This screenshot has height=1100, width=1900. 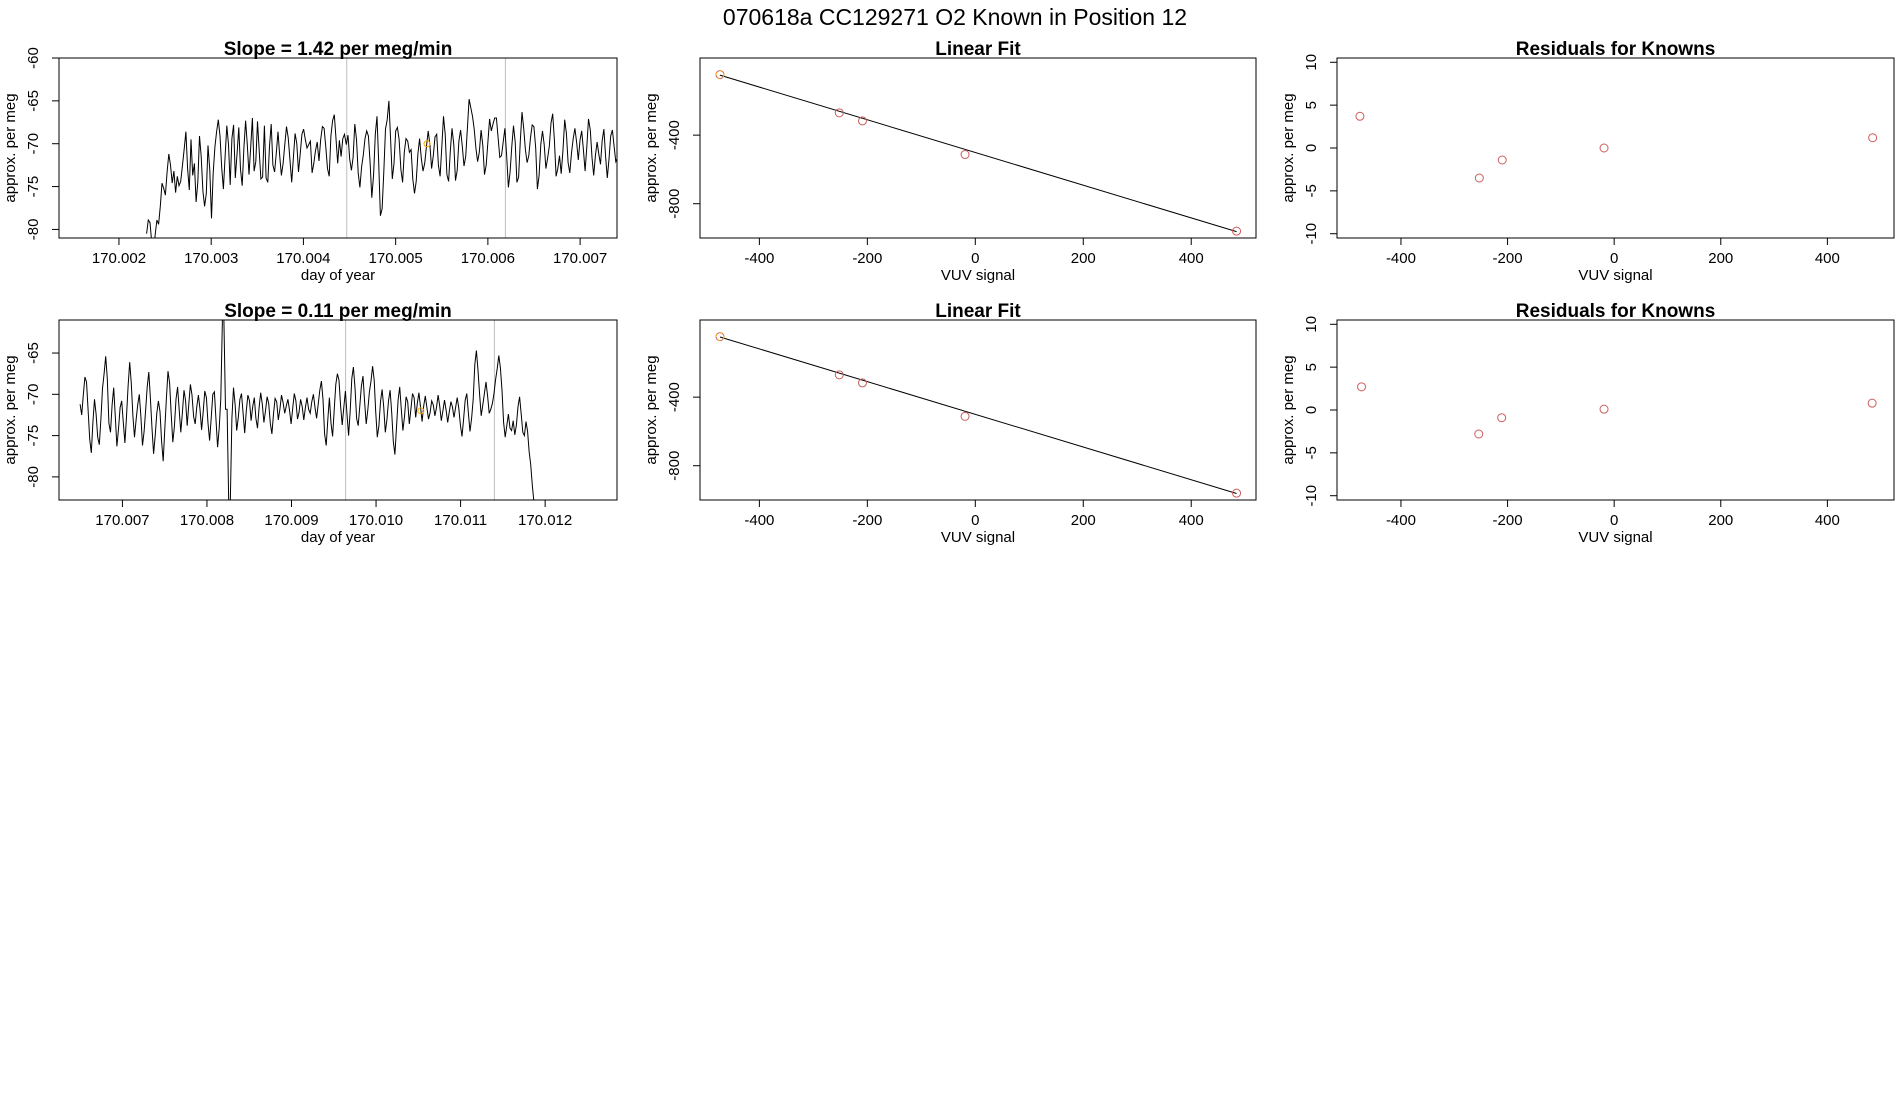 What do you see at coordinates (338, 49) in the screenshot?
I see `chart-title: Slope = 1.42 per meg/min` at bounding box center [338, 49].